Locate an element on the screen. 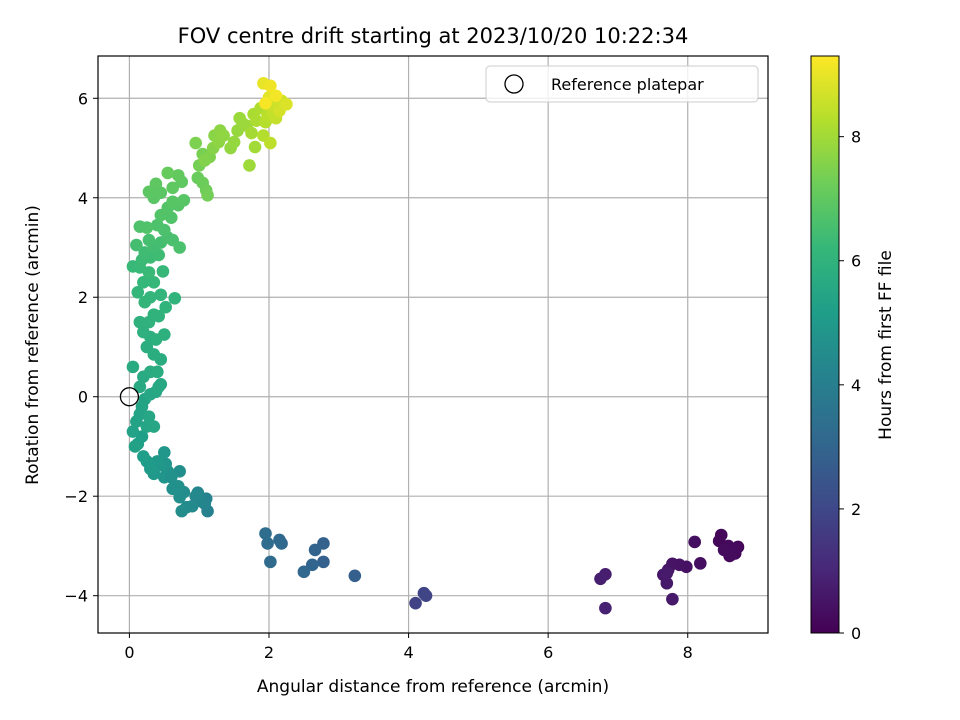 This screenshot has height=720, width=960. colorbar-tick-label: 4 is located at coordinates (856, 385).